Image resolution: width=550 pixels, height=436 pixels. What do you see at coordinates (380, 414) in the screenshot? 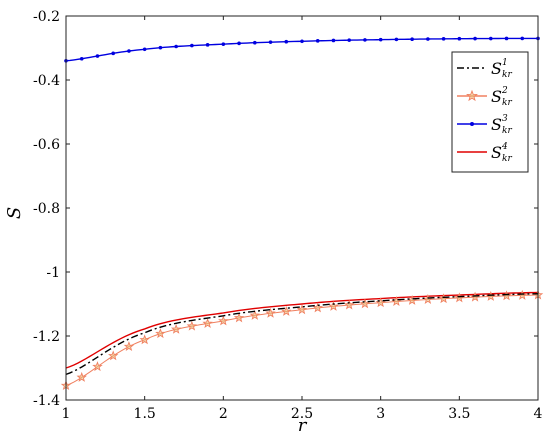
I see `x-tick-label: 3` at bounding box center [380, 414].